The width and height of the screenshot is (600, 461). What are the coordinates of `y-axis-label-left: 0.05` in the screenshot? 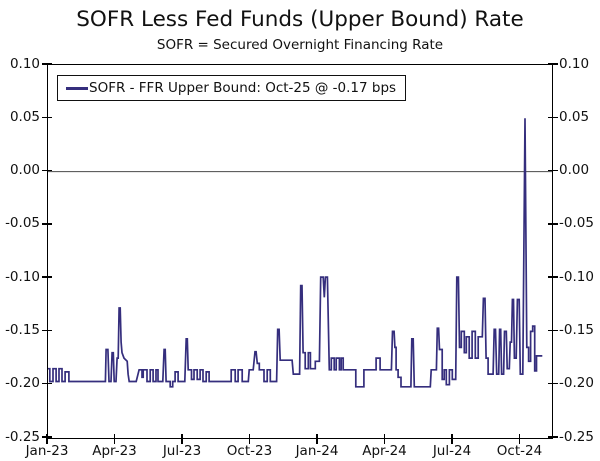 It's located at (24, 116).